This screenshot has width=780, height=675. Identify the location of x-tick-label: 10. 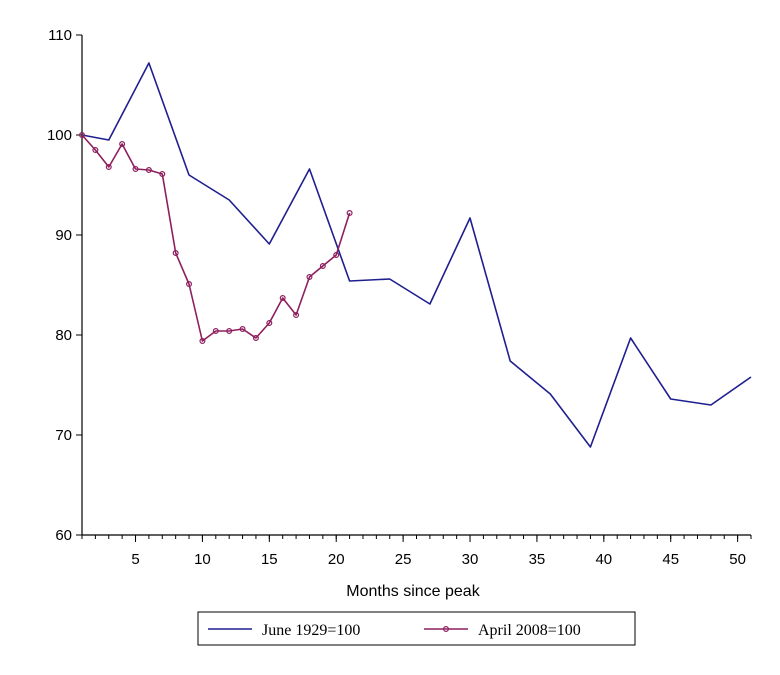
(202, 559).